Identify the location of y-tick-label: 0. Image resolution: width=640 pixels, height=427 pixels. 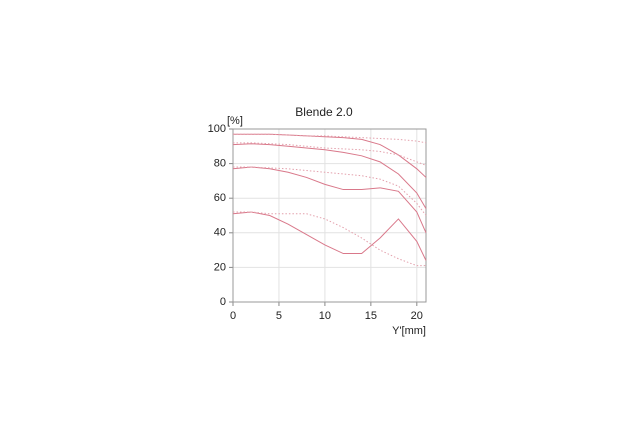
(223, 302).